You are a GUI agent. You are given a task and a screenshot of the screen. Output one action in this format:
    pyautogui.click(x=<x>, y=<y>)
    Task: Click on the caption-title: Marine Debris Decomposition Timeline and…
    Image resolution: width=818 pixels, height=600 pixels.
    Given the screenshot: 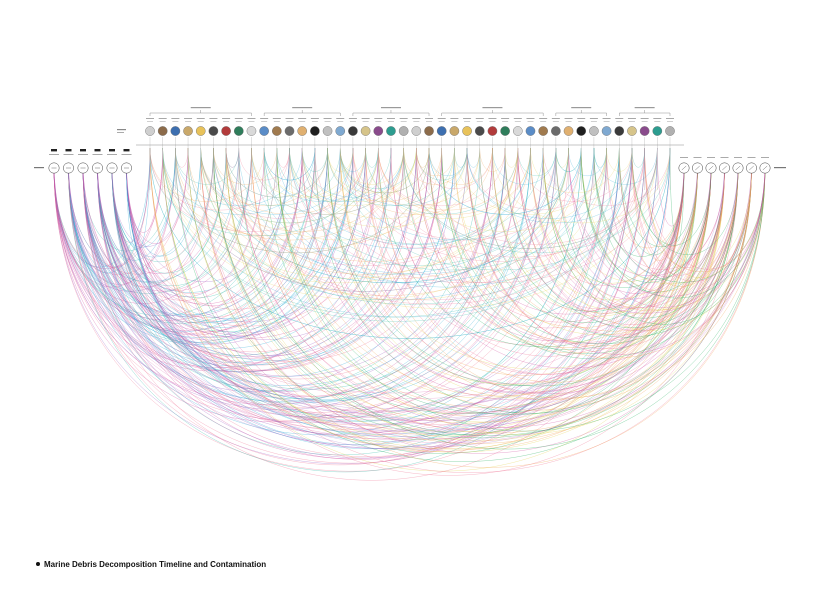 What is the action you would take?
    pyautogui.click(x=155, y=564)
    